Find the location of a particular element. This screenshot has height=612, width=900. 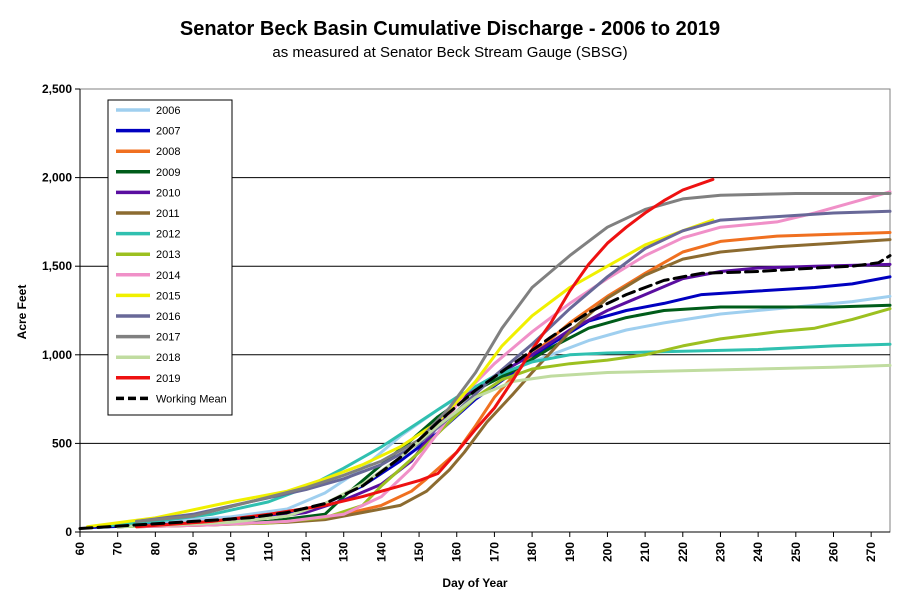

legend-label: 2007 is located at coordinates (168, 132).